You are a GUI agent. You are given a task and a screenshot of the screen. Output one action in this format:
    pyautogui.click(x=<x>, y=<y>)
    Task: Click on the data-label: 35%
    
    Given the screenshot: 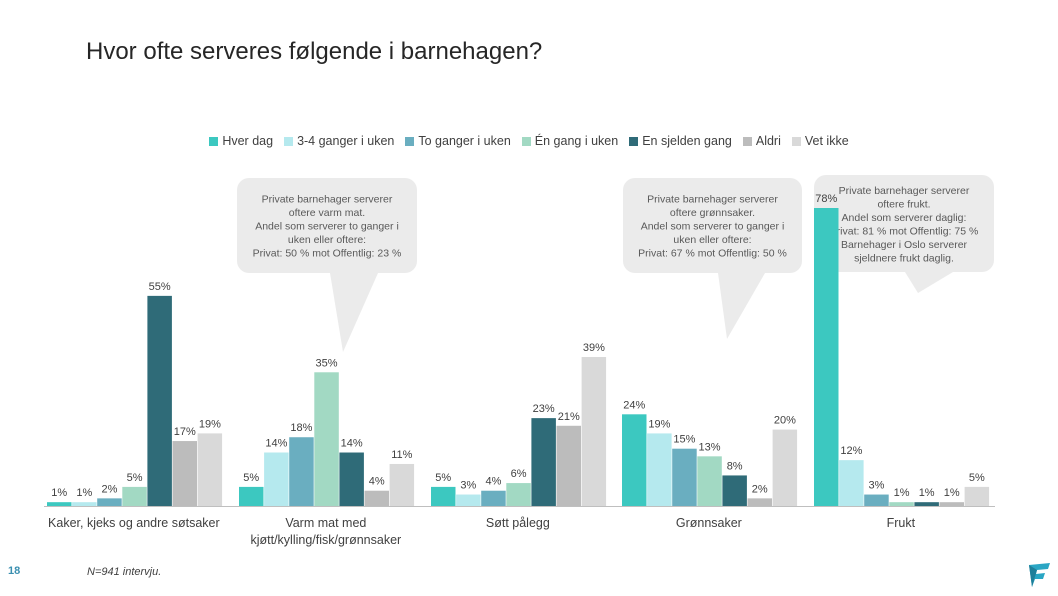 What is the action you would take?
    pyautogui.click(x=327, y=363)
    